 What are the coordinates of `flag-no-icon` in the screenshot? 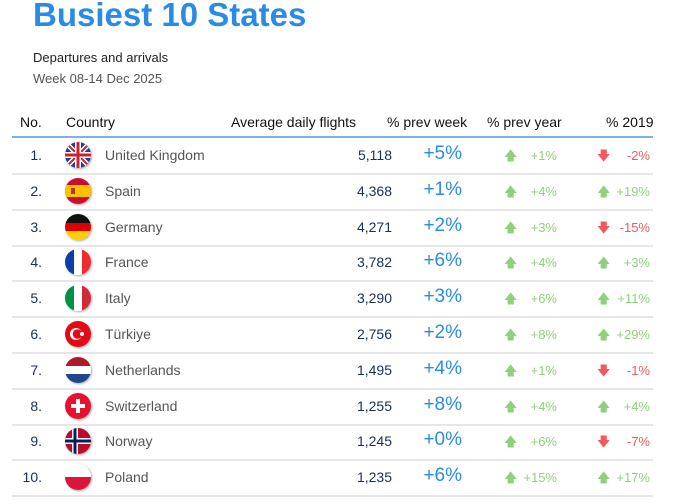 It's located at (78, 441).